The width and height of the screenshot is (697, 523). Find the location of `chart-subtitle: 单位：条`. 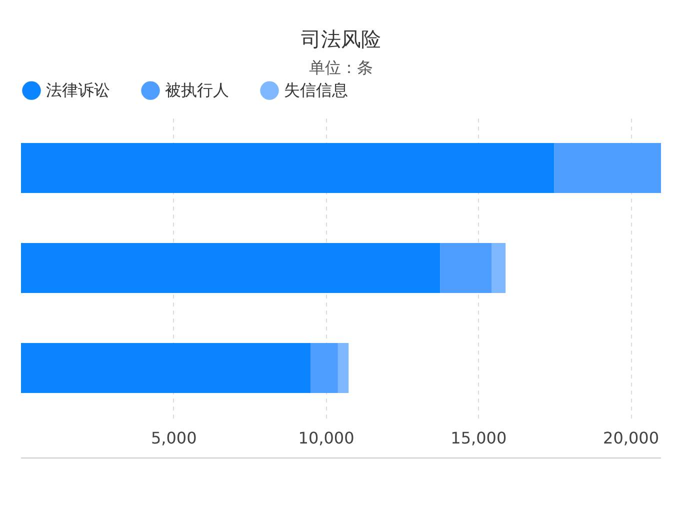

chart-subtitle: 单位：条 is located at coordinates (341, 67).